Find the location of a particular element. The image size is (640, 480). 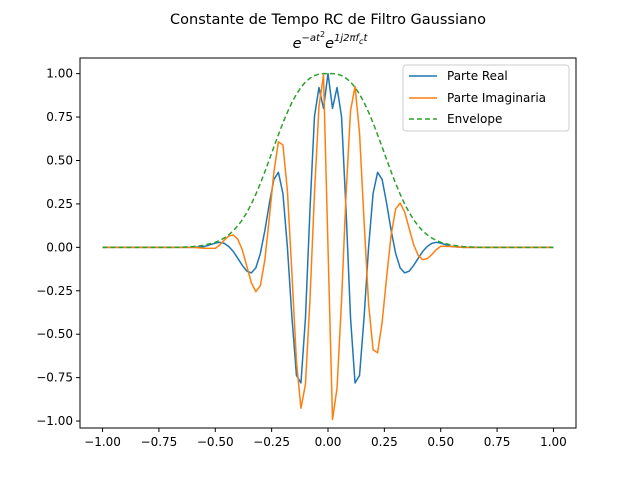

chart-subtitle: e−at2e1j2πfct is located at coordinates (331, 41).